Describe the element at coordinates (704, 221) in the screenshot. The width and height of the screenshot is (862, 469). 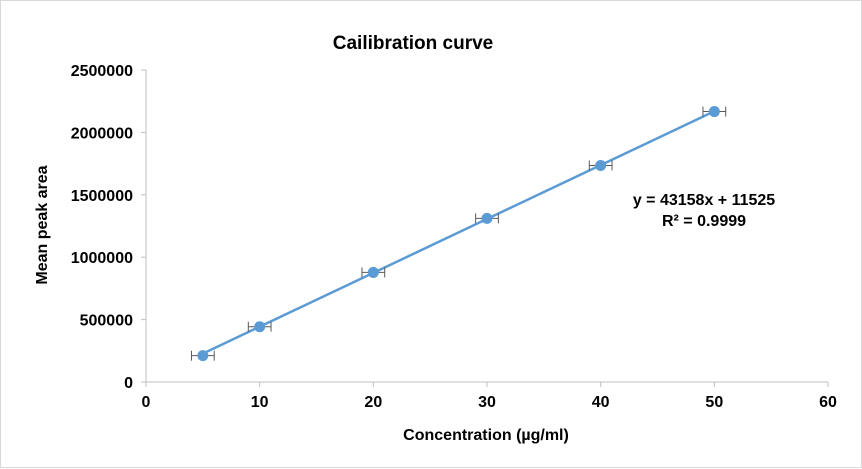
I see `r-squared: R² = 0.9999` at that location.